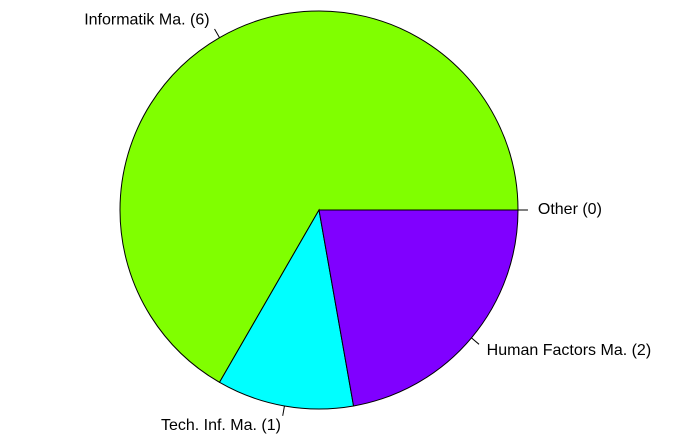 This screenshot has height=443, width=687. What do you see at coordinates (418, 308) in the screenshot?
I see `pie-slice` at bounding box center [418, 308].